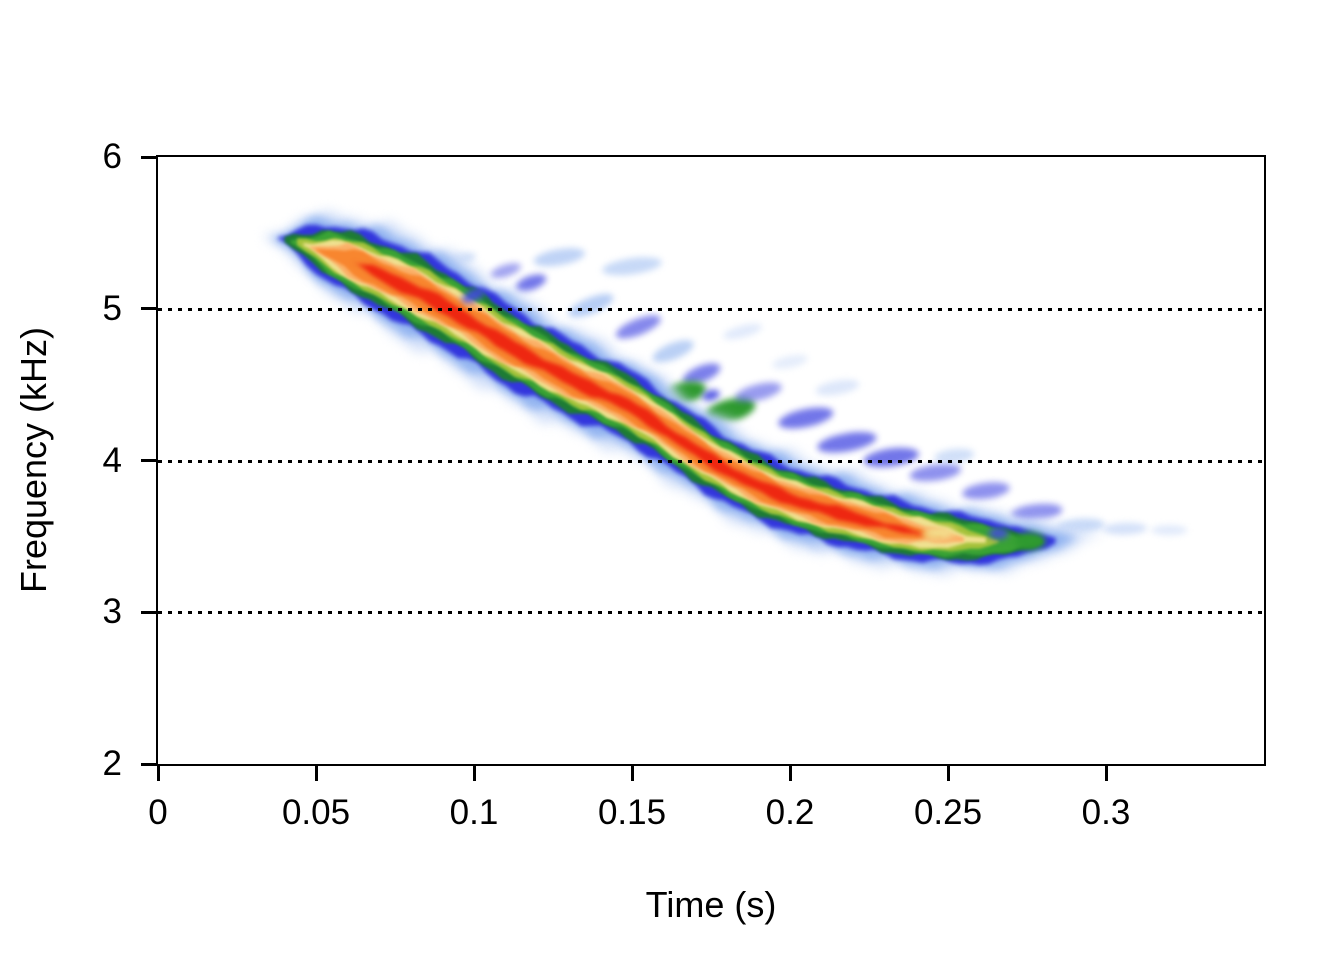 The width and height of the screenshot is (1344, 960). Describe the element at coordinates (790, 812) in the screenshot. I see `x-tick-label: 0.2` at that location.